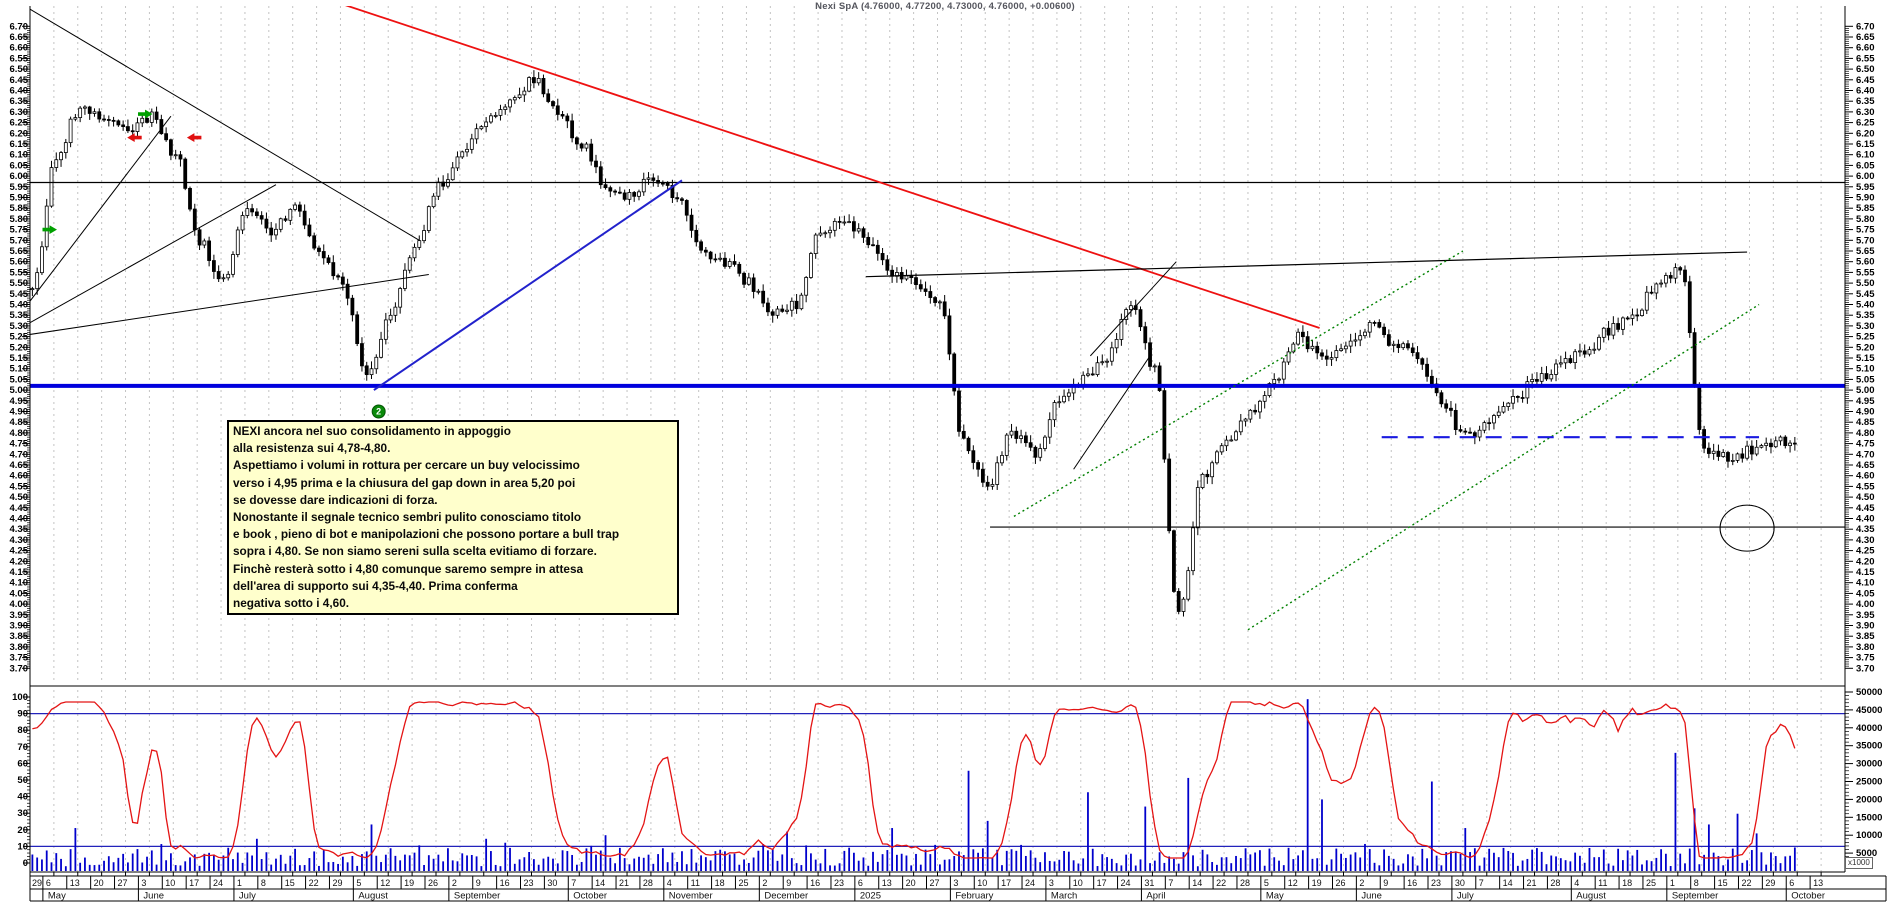  Describe the element at coordinates (624, 883) in the screenshot. I see `svg-text: 21` at that location.